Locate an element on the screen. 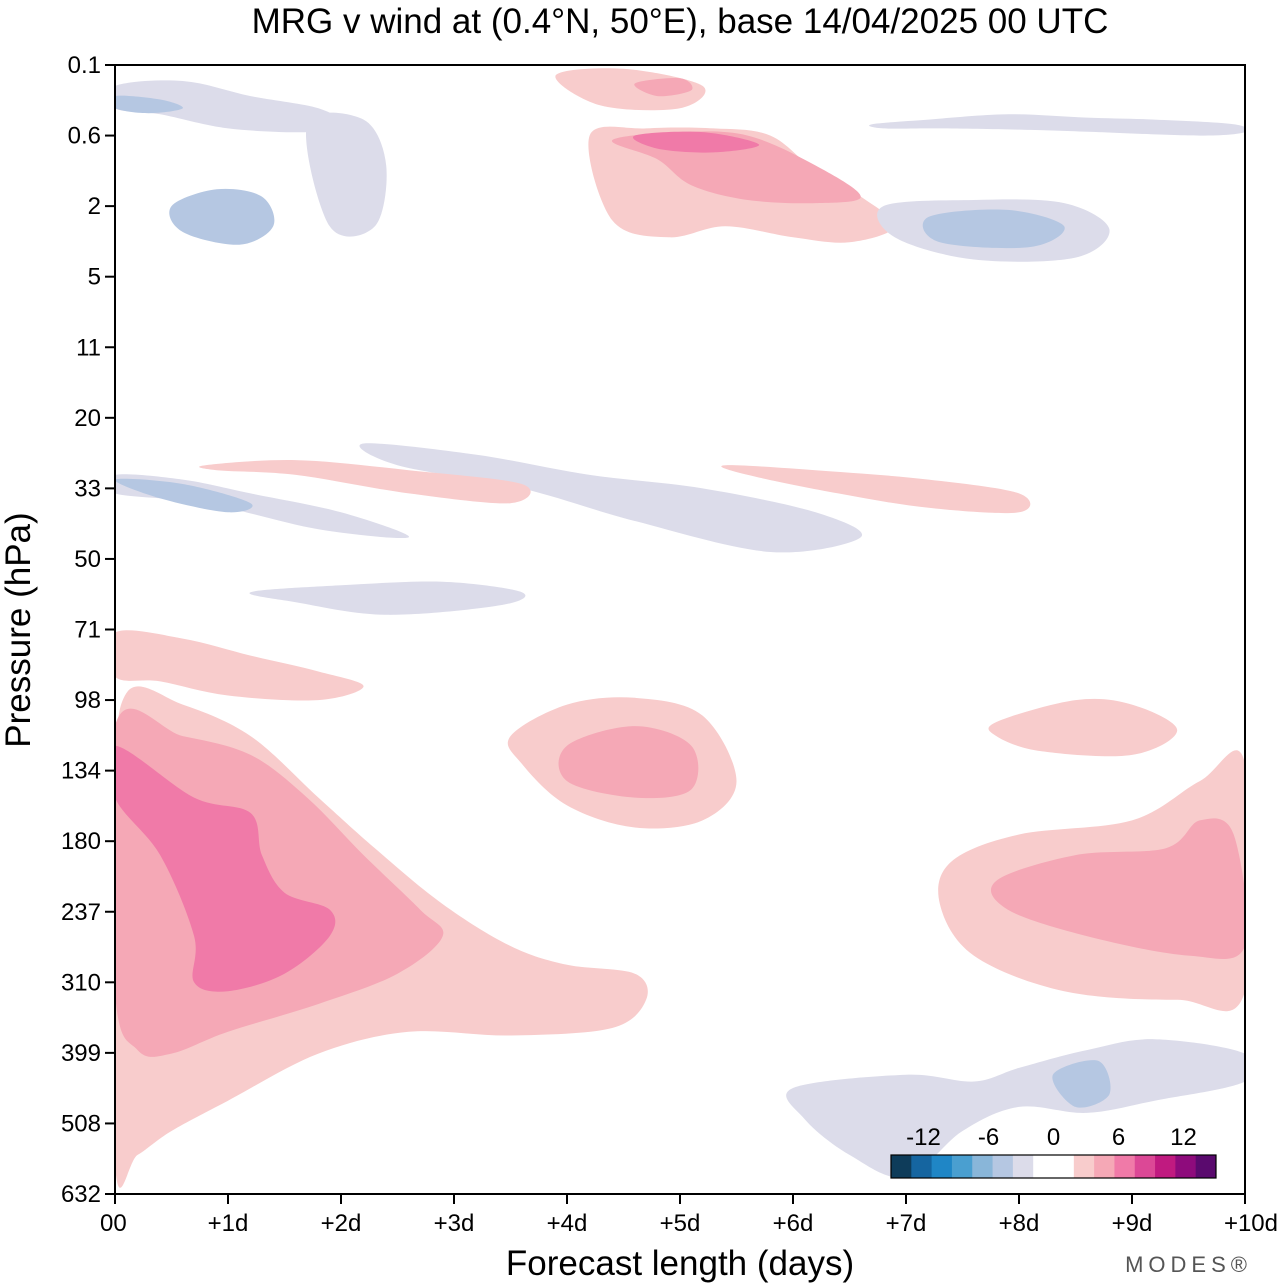 The width and height of the screenshot is (1280, 1286). colorbar-frame is located at coordinates (1053, 1166).